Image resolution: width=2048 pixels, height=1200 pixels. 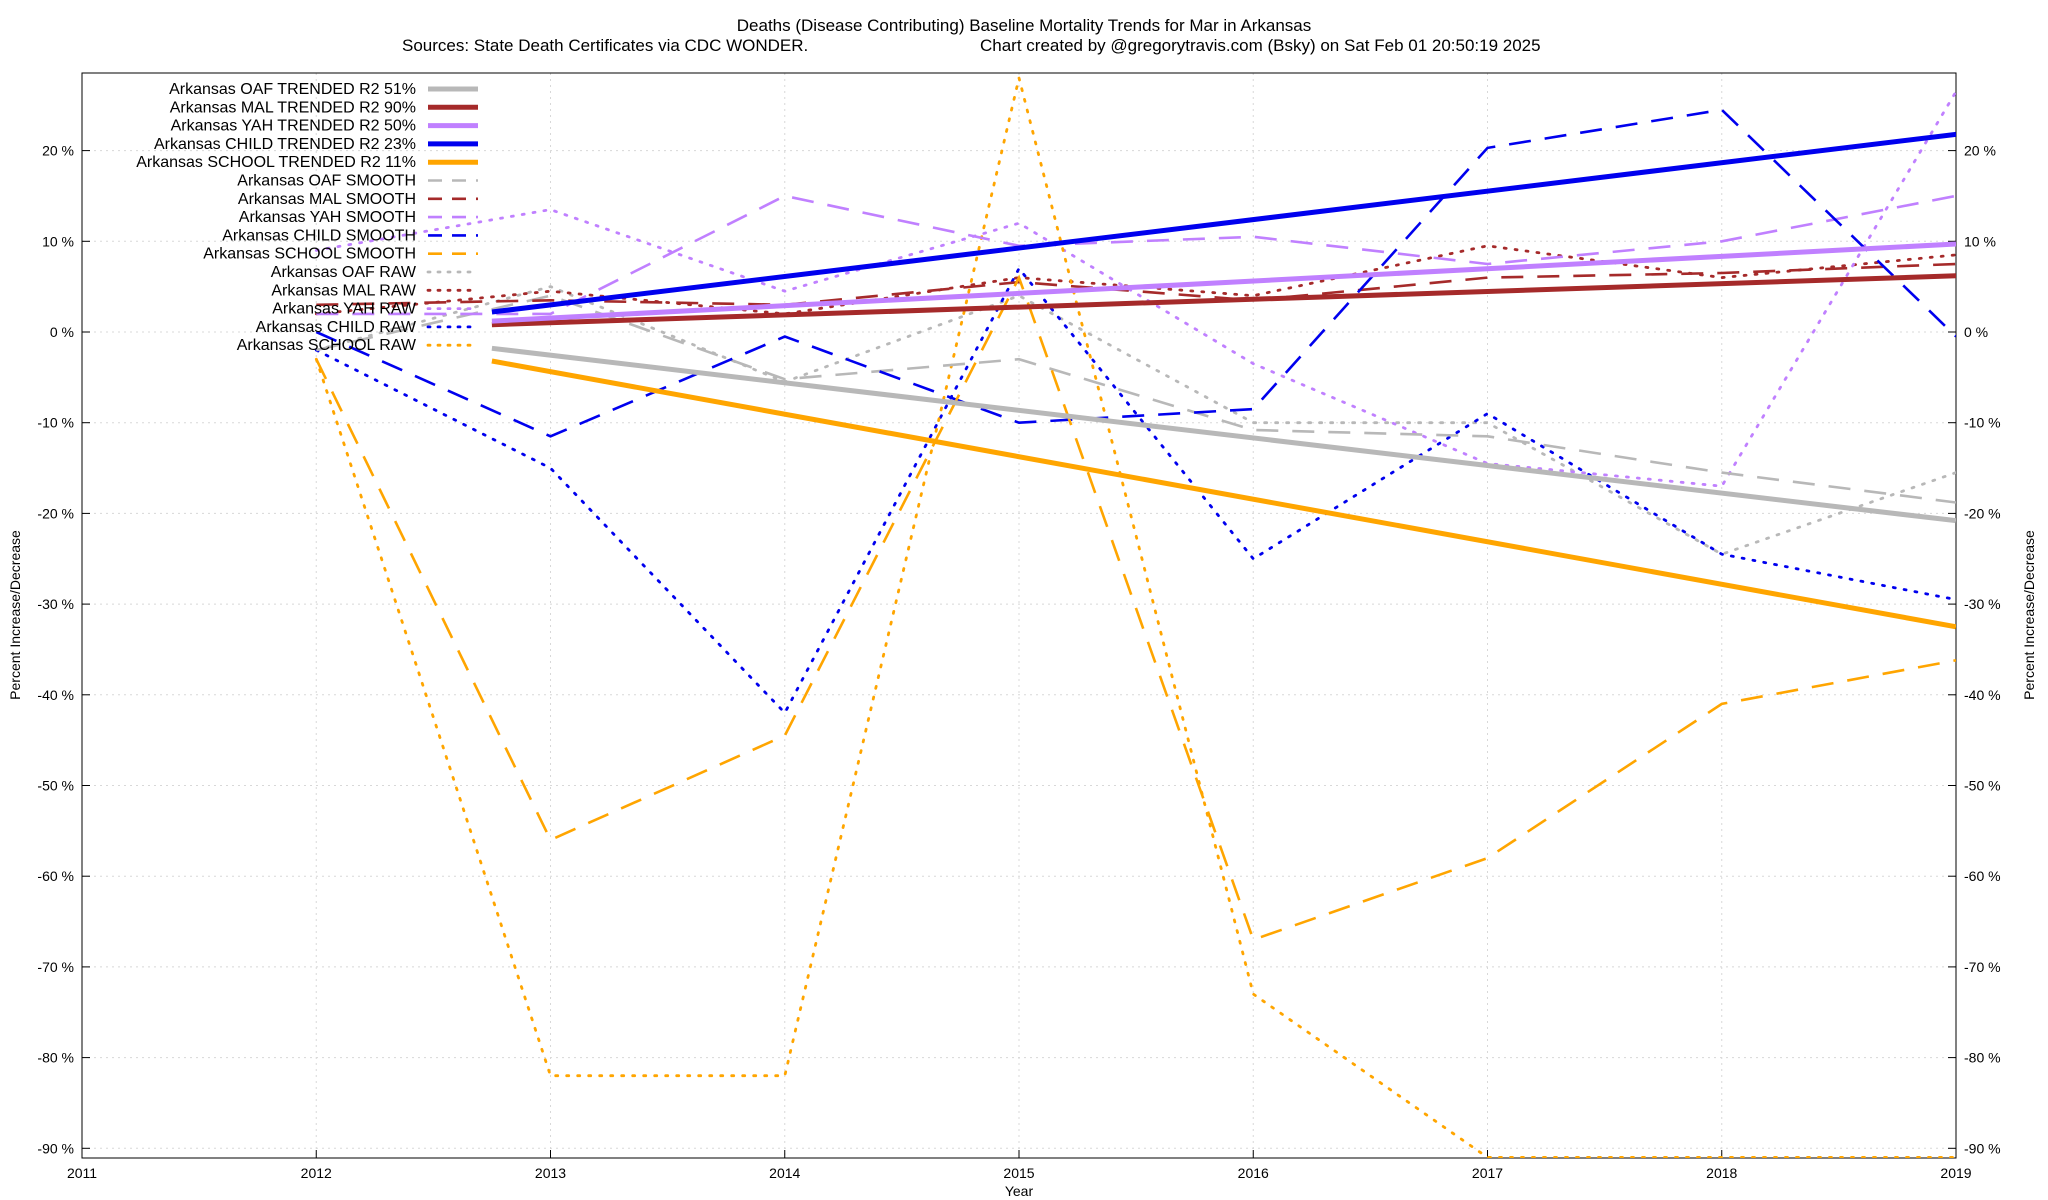 What do you see at coordinates (1982, 604) in the screenshot?
I see `y-tick-label-right: -30 %` at bounding box center [1982, 604].